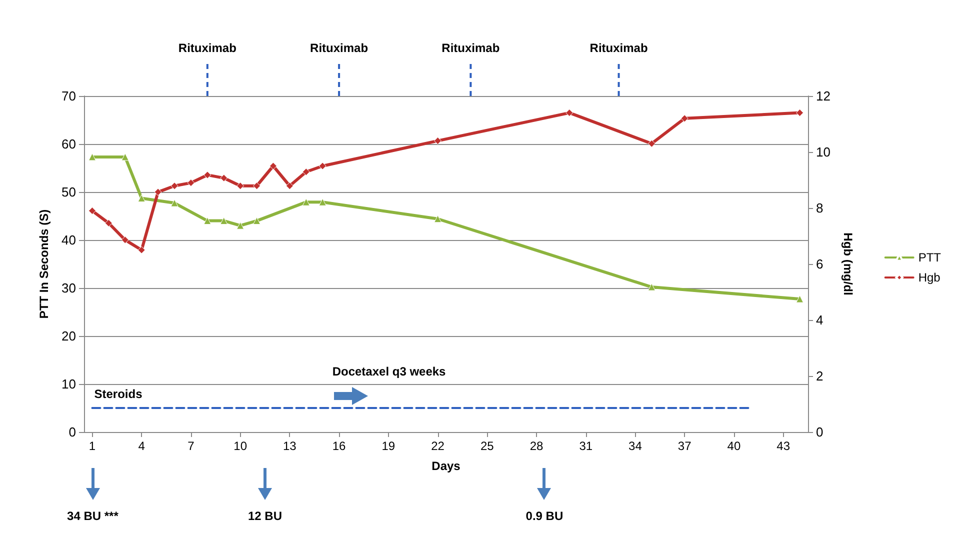 This screenshot has width=954, height=535. What do you see at coordinates (69, 384) in the screenshot?
I see `y-tick-label: 10` at bounding box center [69, 384].